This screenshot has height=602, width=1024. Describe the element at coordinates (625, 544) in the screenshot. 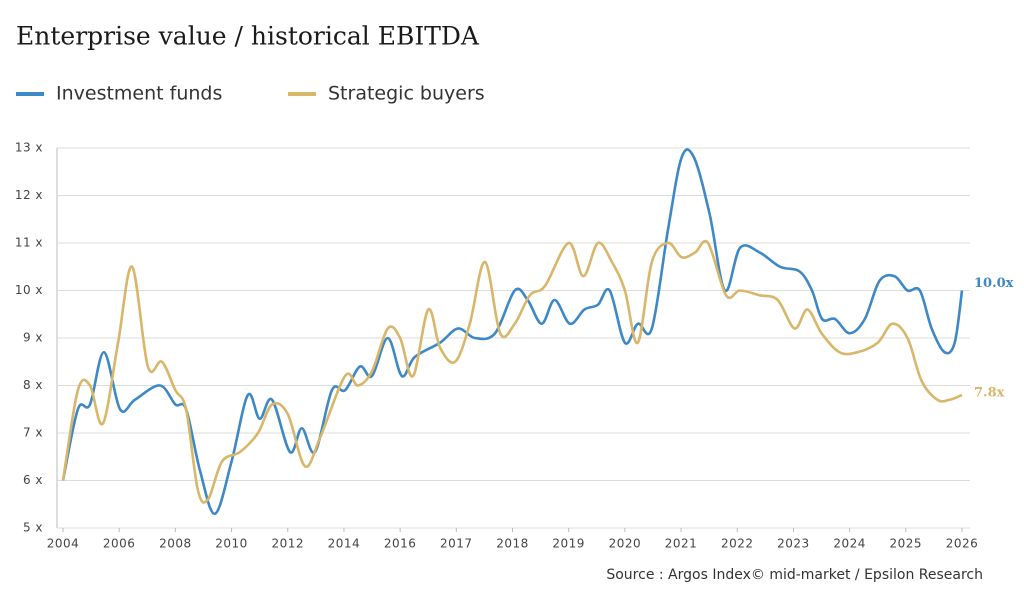

I see `x-tick-label: 2020` at that location.